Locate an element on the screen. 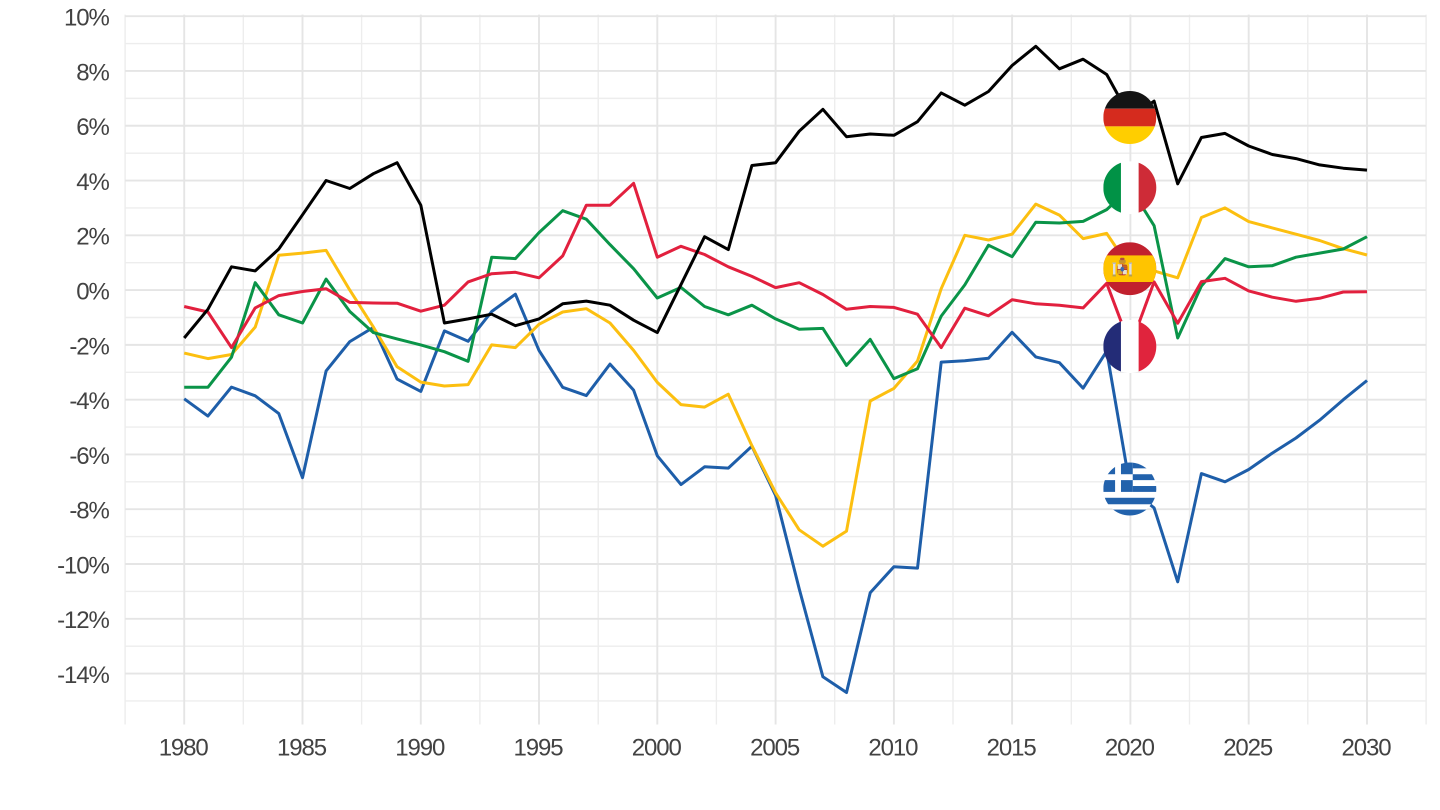 The height and width of the screenshot is (810, 1440). svg-text: 2025 is located at coordinates (1248, 747).